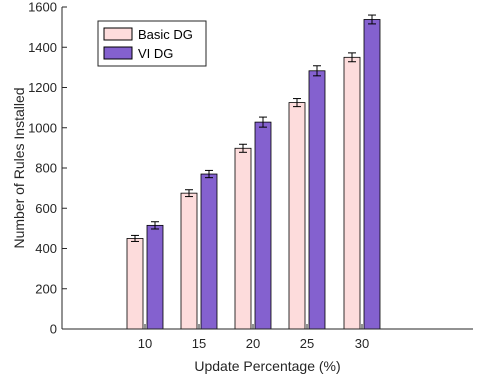 The image size is (479, 381). Describe the element at coordinates (152, 43) in the screenshot. I see `legend: Basic DG VI DG` at that location.